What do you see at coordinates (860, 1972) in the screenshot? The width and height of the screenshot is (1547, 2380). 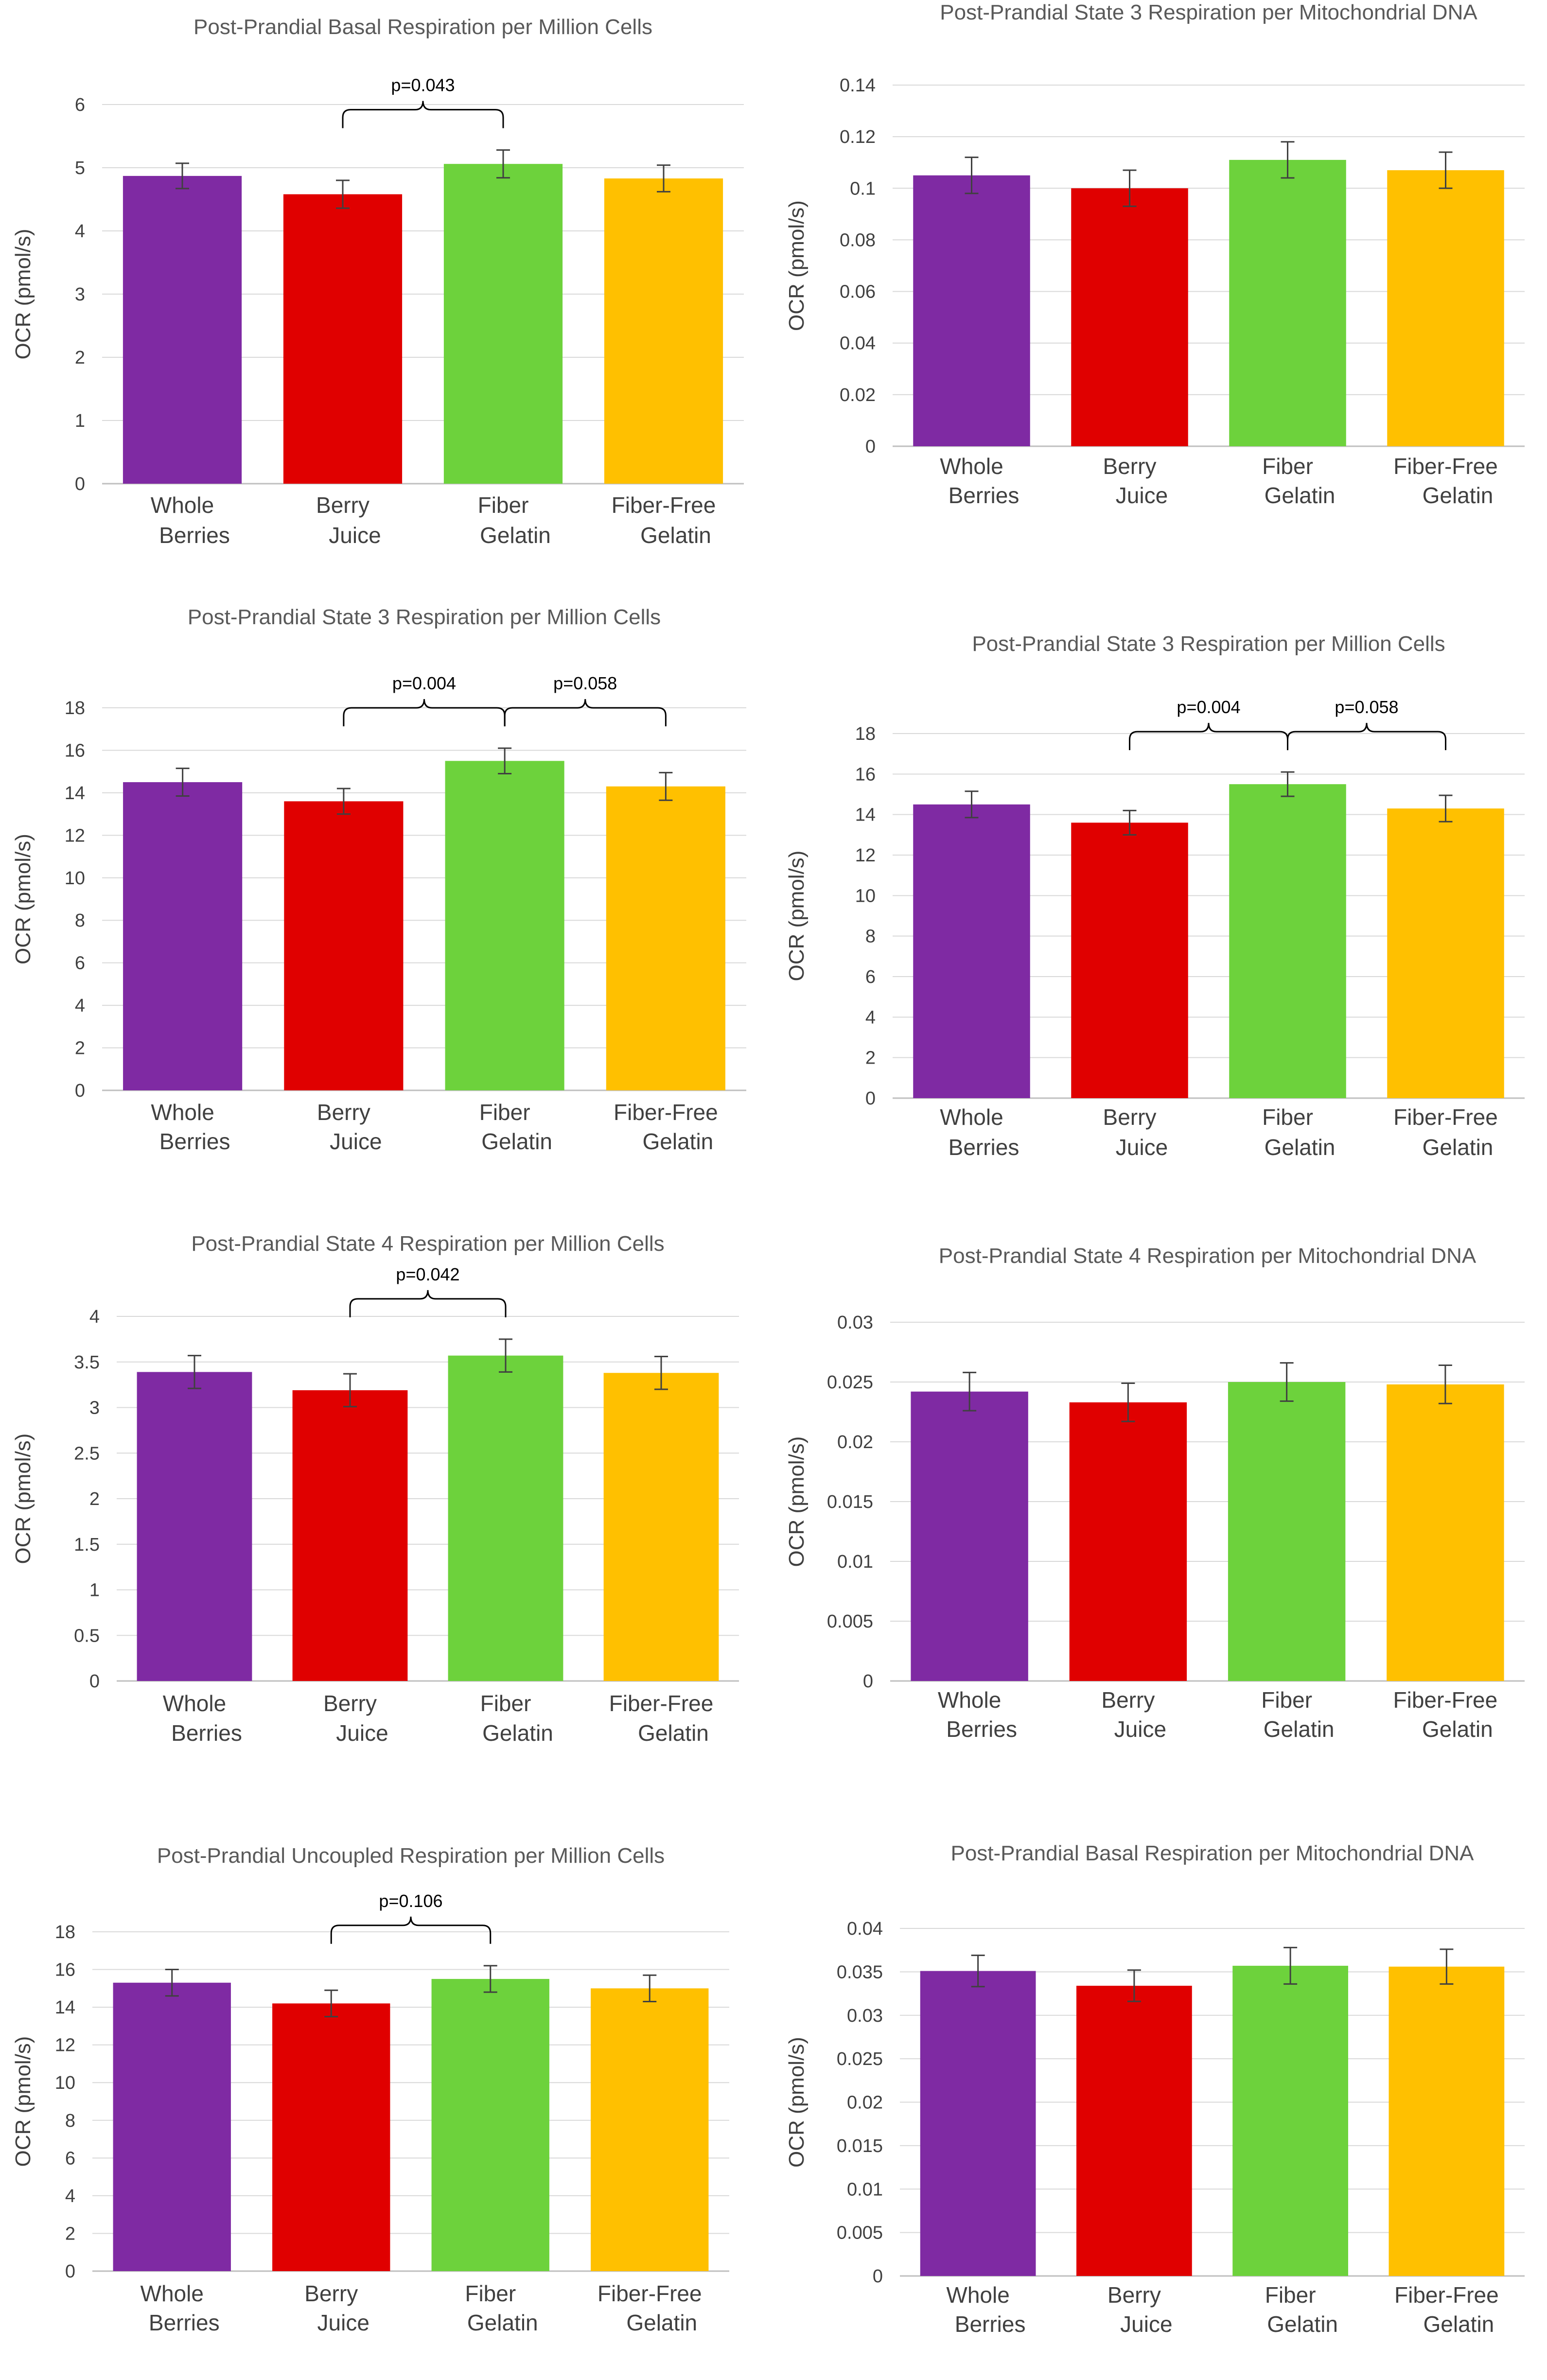 I see `y-tick-label: 0.035` at bounding box center [860, 1972].